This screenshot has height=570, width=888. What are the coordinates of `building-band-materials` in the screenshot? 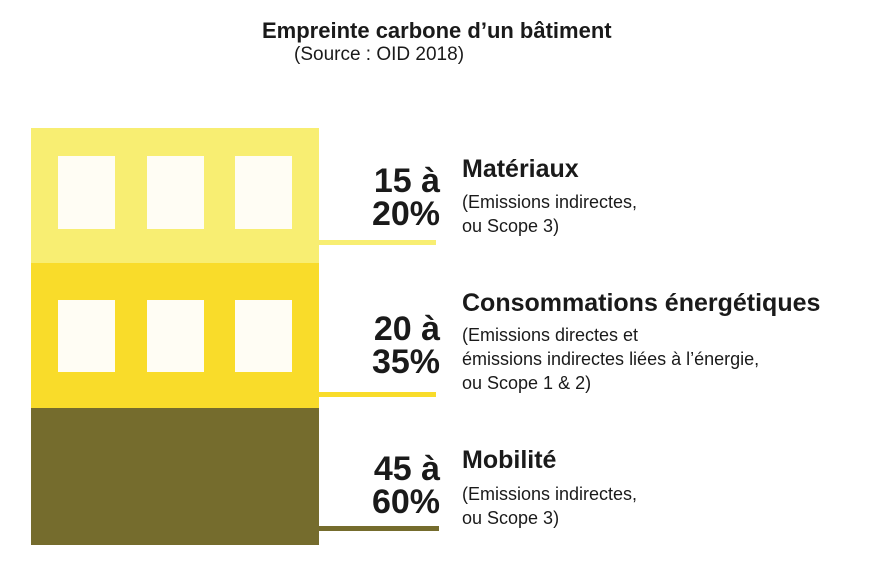 It's located at (175, 195).